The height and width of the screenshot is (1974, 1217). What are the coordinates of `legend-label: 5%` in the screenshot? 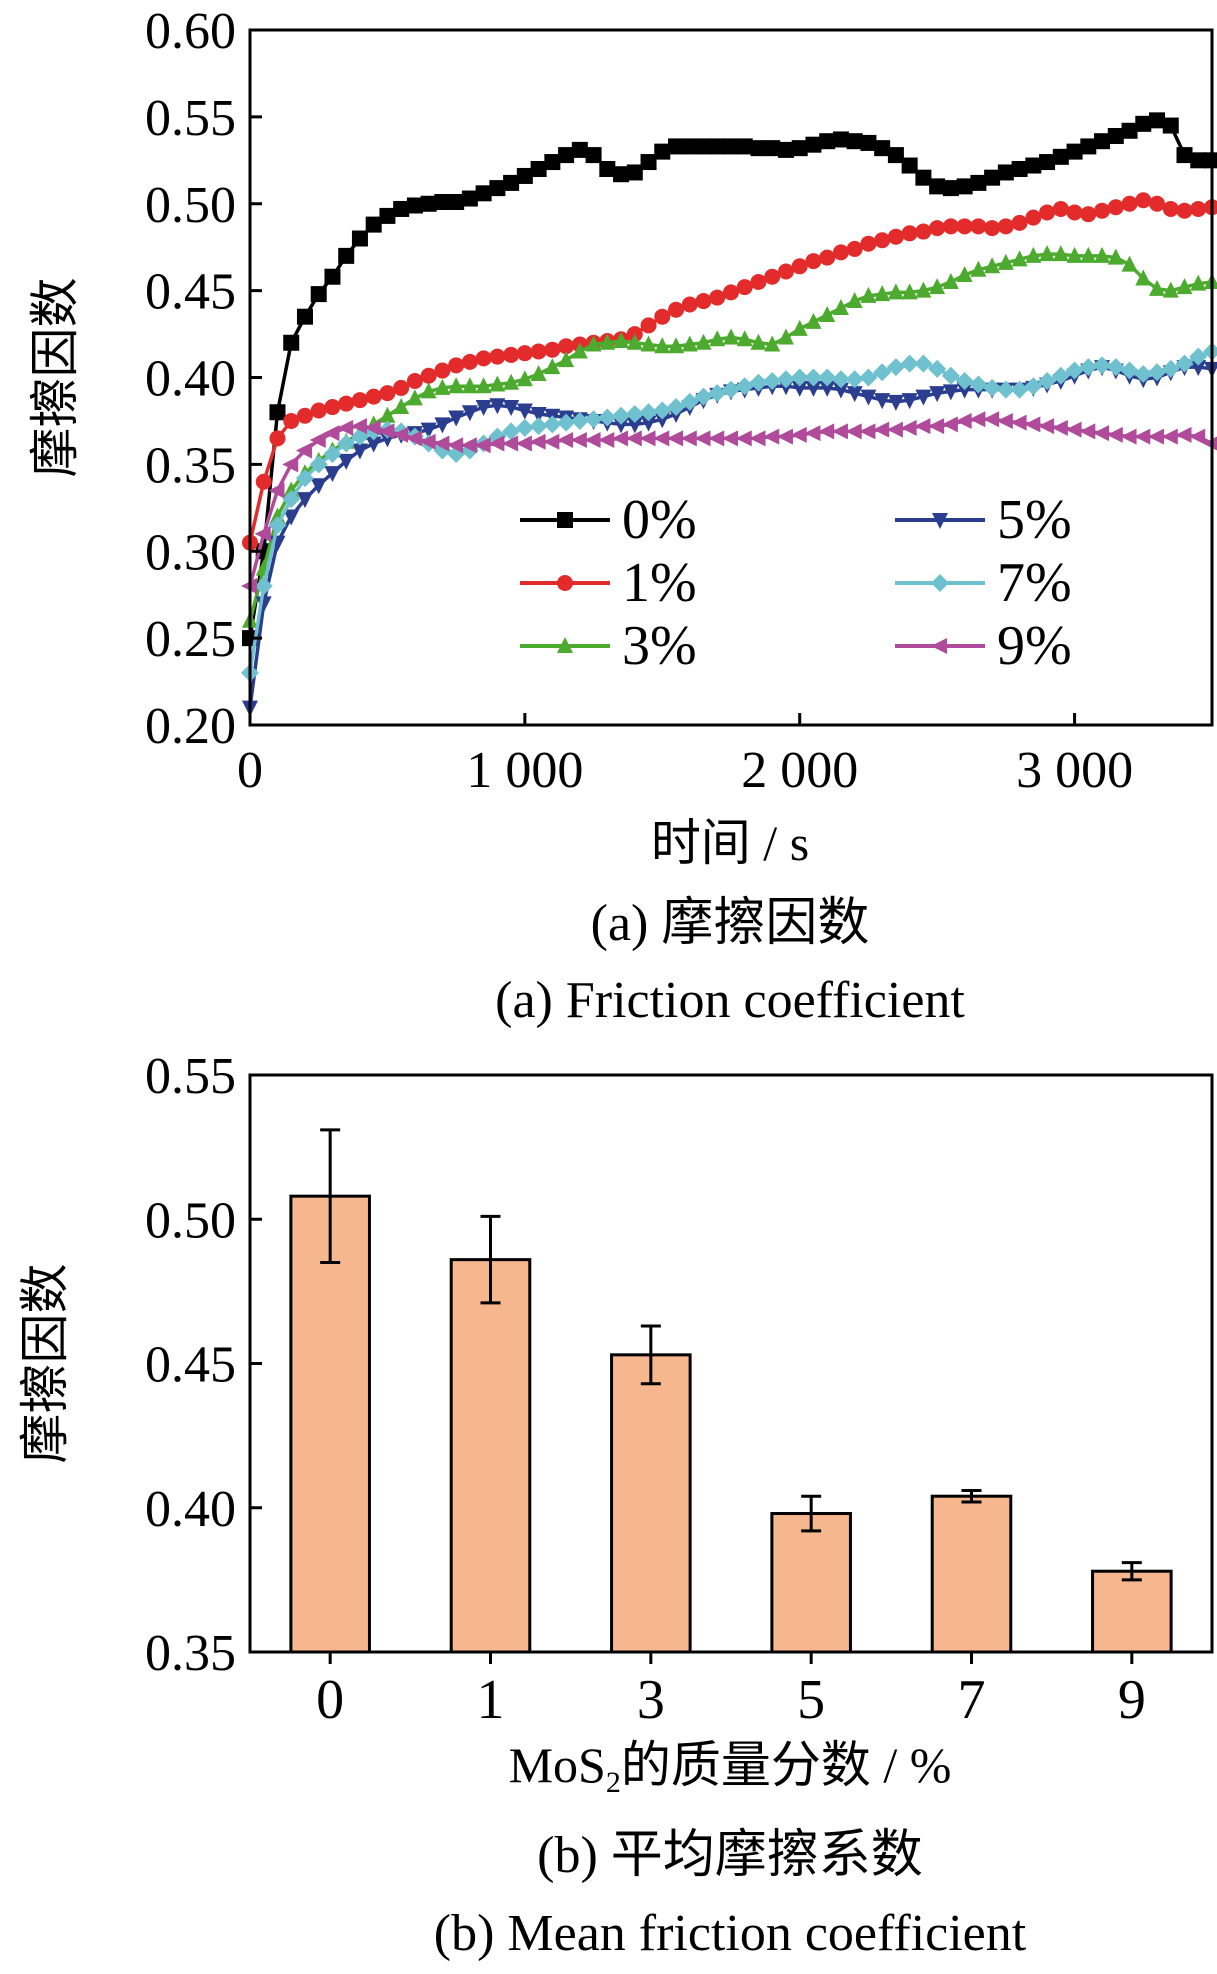 It's located at (1034, 520).